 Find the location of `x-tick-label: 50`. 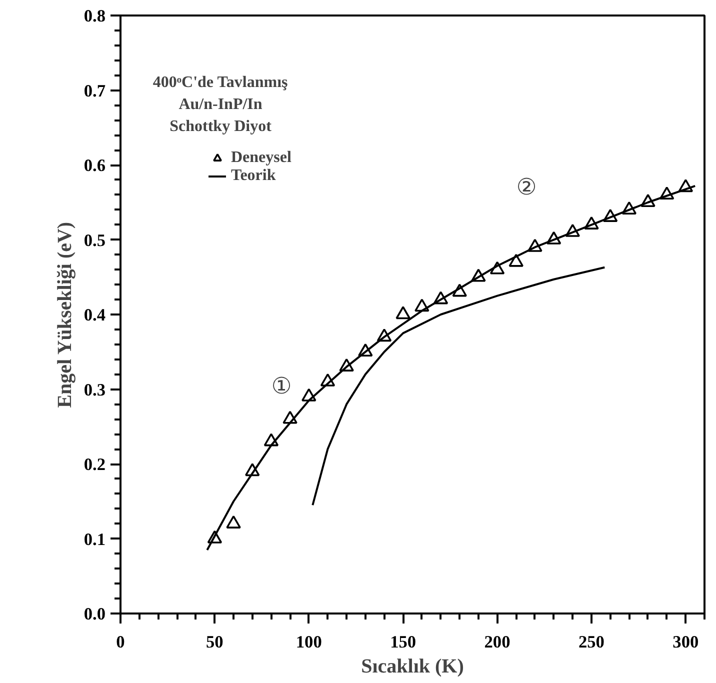

x-tick-label: 50 is located at coordinates (215, 642).